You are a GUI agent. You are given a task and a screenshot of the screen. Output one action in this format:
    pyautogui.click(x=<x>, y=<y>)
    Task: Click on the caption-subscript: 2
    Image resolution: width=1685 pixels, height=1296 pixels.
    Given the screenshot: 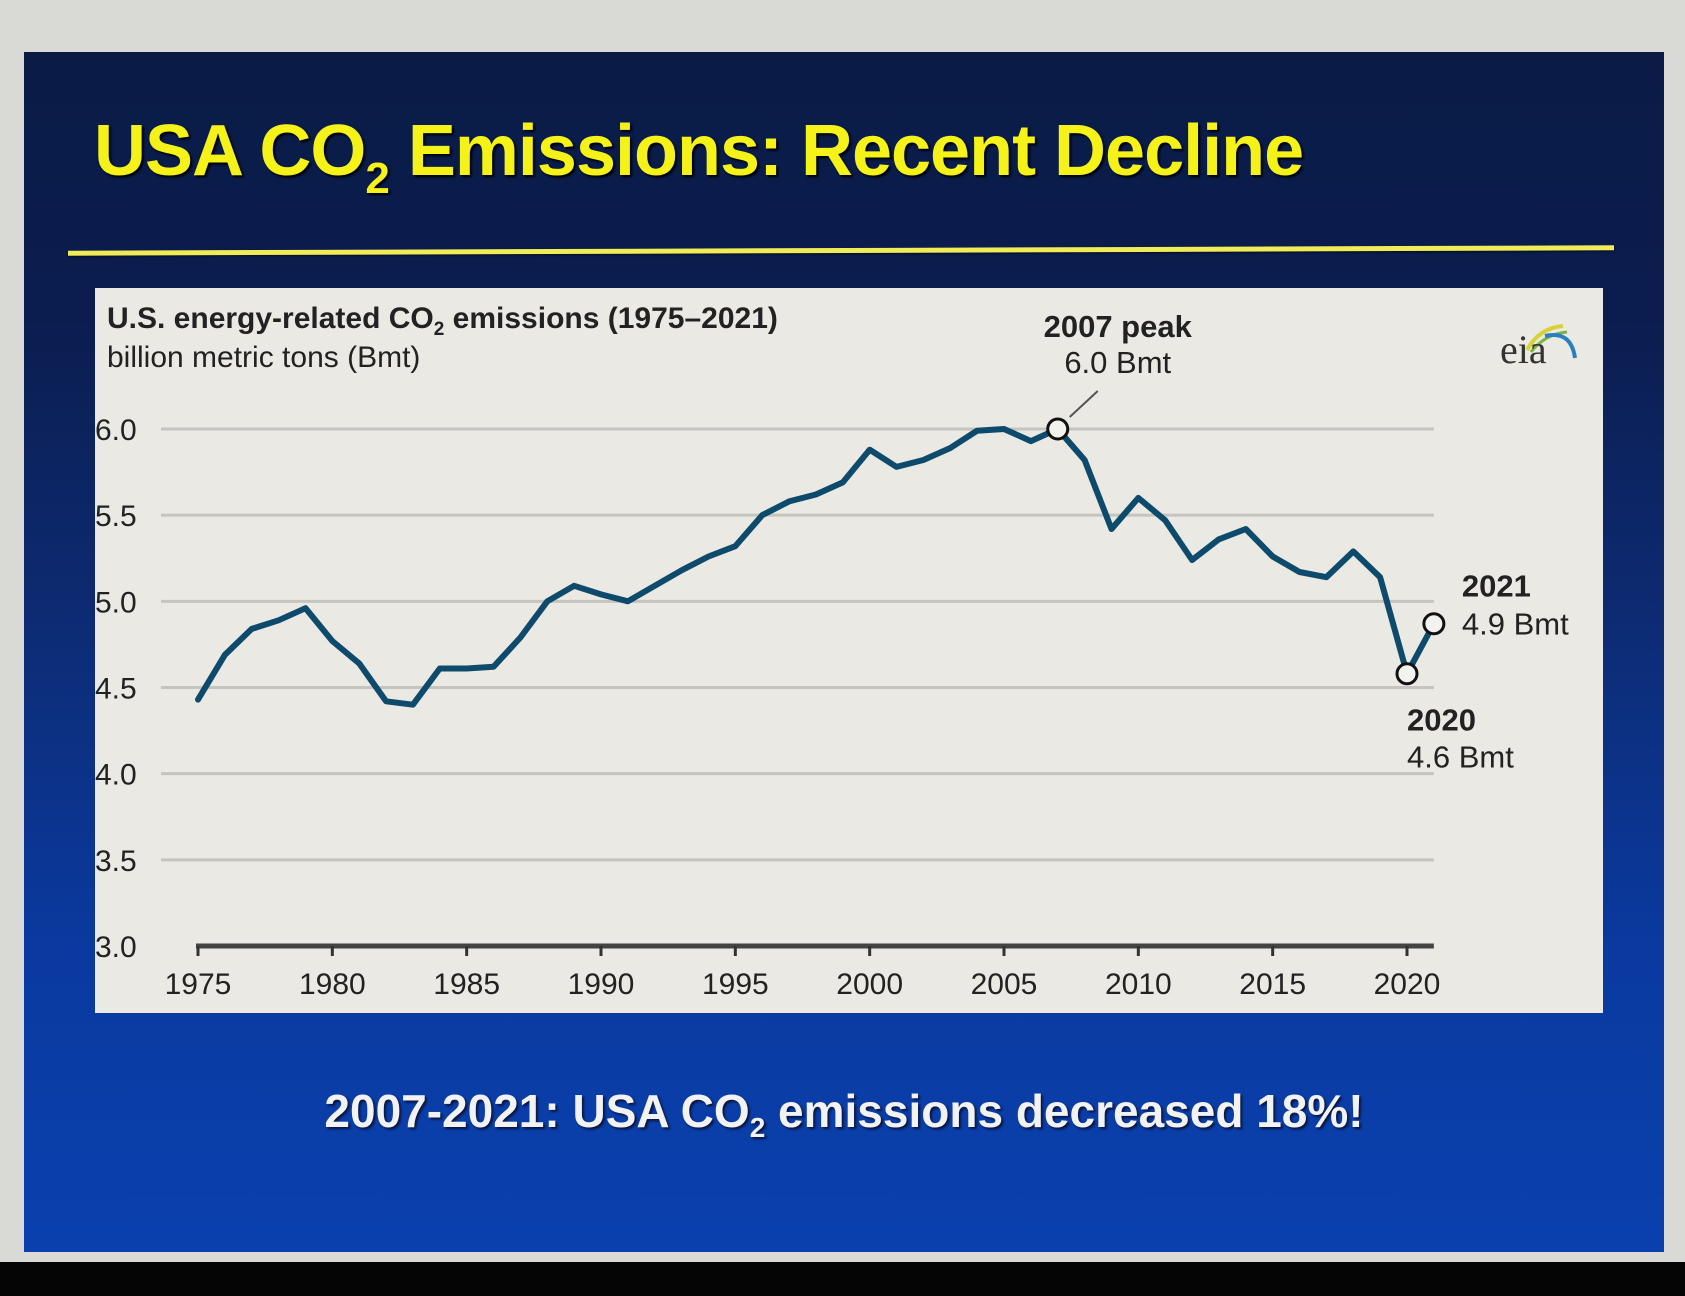 What is the action you would take?
    pyautogui.click(x=757, y=1127)
    